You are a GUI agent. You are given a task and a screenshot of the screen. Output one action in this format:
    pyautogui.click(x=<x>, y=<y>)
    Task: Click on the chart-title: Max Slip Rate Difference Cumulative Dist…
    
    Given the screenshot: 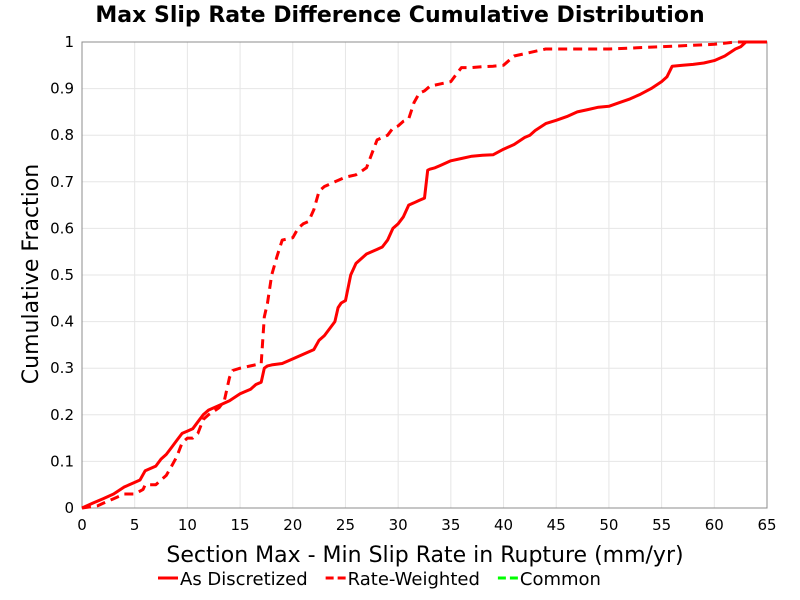 What is the action you would take?
    pyautogui.click(x=399, y=15)
    